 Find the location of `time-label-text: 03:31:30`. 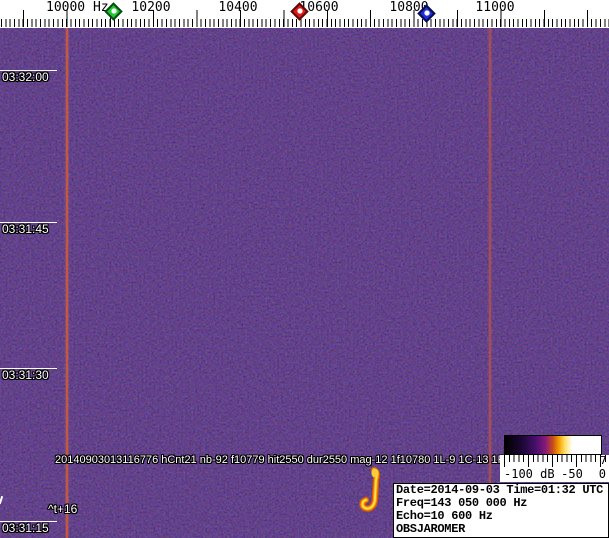

time-label-text: 03:31:30 is located at coordinates (25, 375).